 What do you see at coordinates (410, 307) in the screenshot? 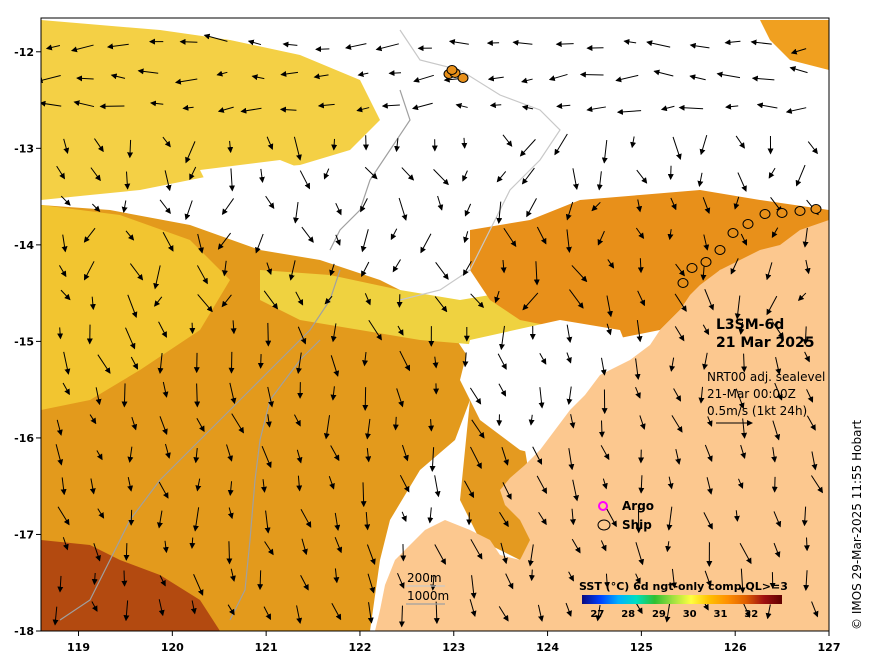
I see `sst-patch-central-yellow` at bounding box center [410, 307].